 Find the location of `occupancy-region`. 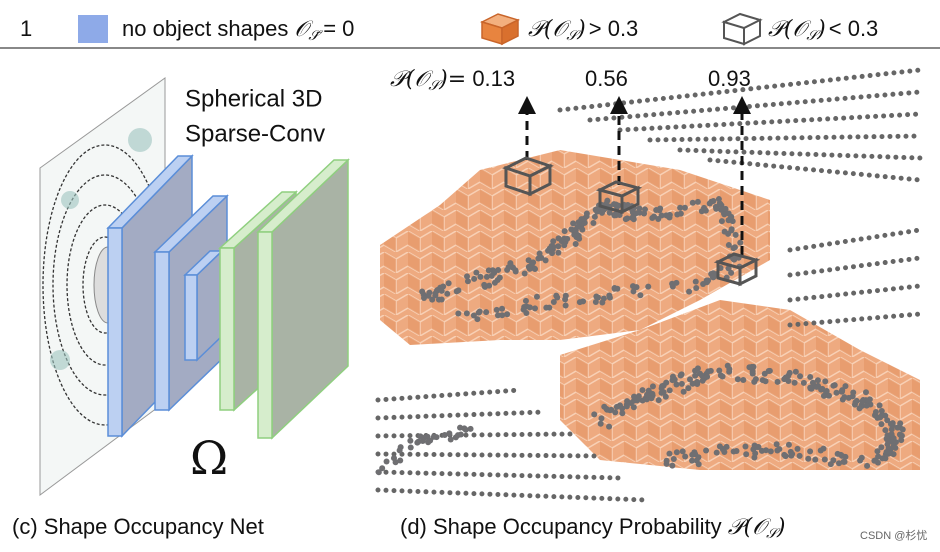

occupancy-region is located at coordinates (575, 247).